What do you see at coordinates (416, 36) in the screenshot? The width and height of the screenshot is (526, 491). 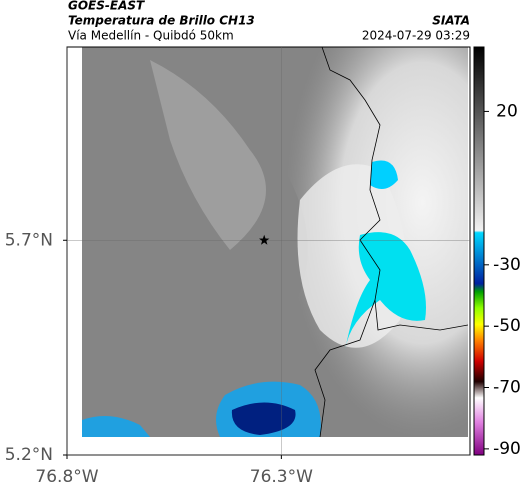 I see `timestamp: 2024-07-29 03:29` at bounding box center [416, 36].